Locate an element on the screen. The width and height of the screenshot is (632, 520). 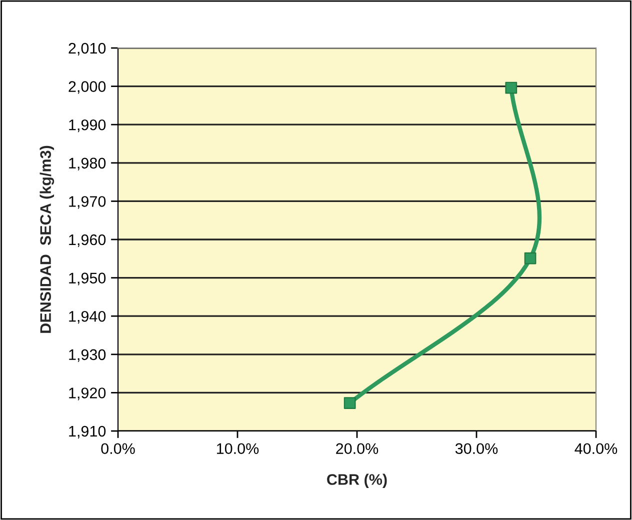
x-tick-label: 30.0% is located at coordinates (476, 448).